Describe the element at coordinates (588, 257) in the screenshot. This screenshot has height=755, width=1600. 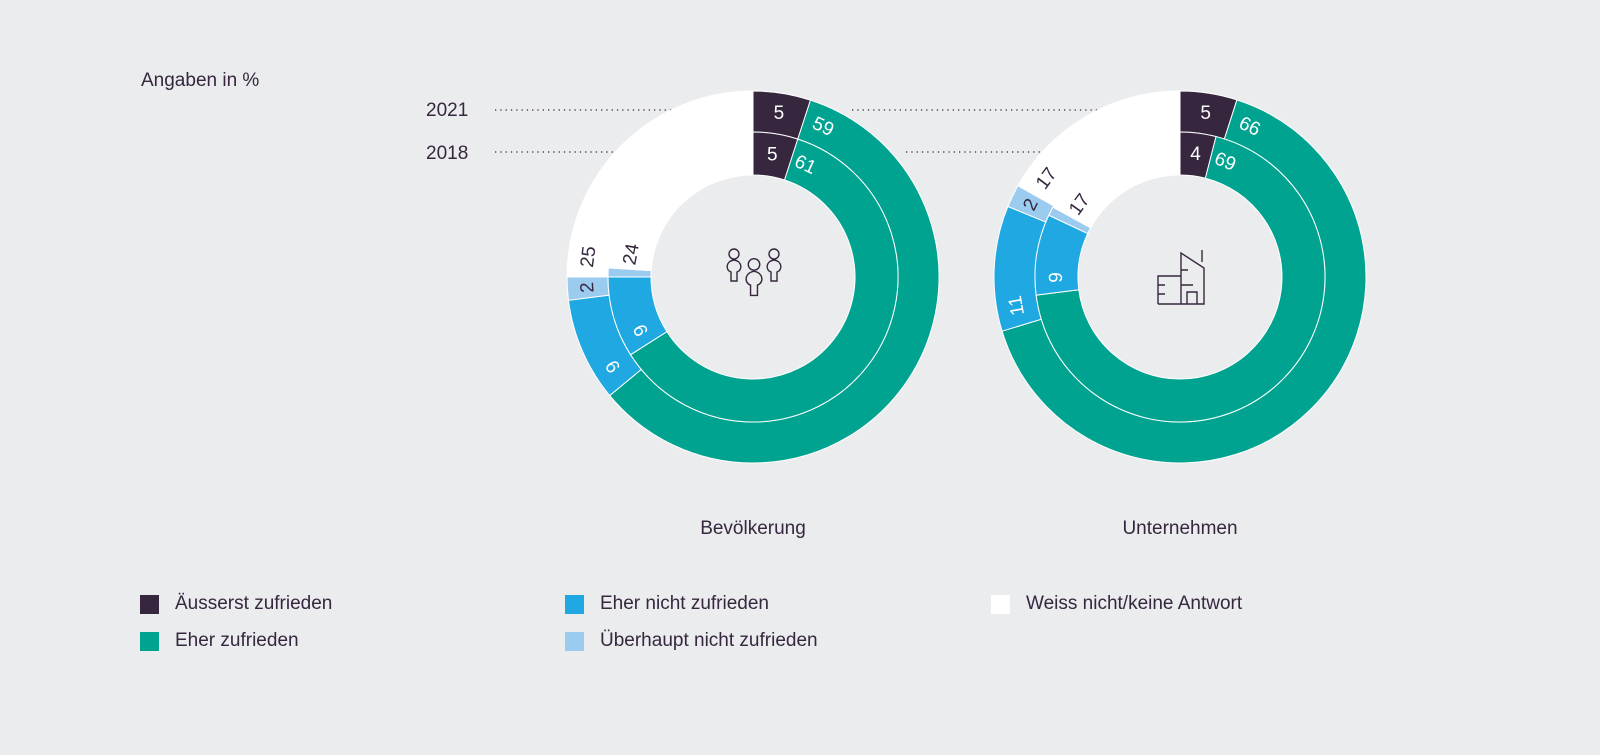
I see `data-label: 25` at that location.